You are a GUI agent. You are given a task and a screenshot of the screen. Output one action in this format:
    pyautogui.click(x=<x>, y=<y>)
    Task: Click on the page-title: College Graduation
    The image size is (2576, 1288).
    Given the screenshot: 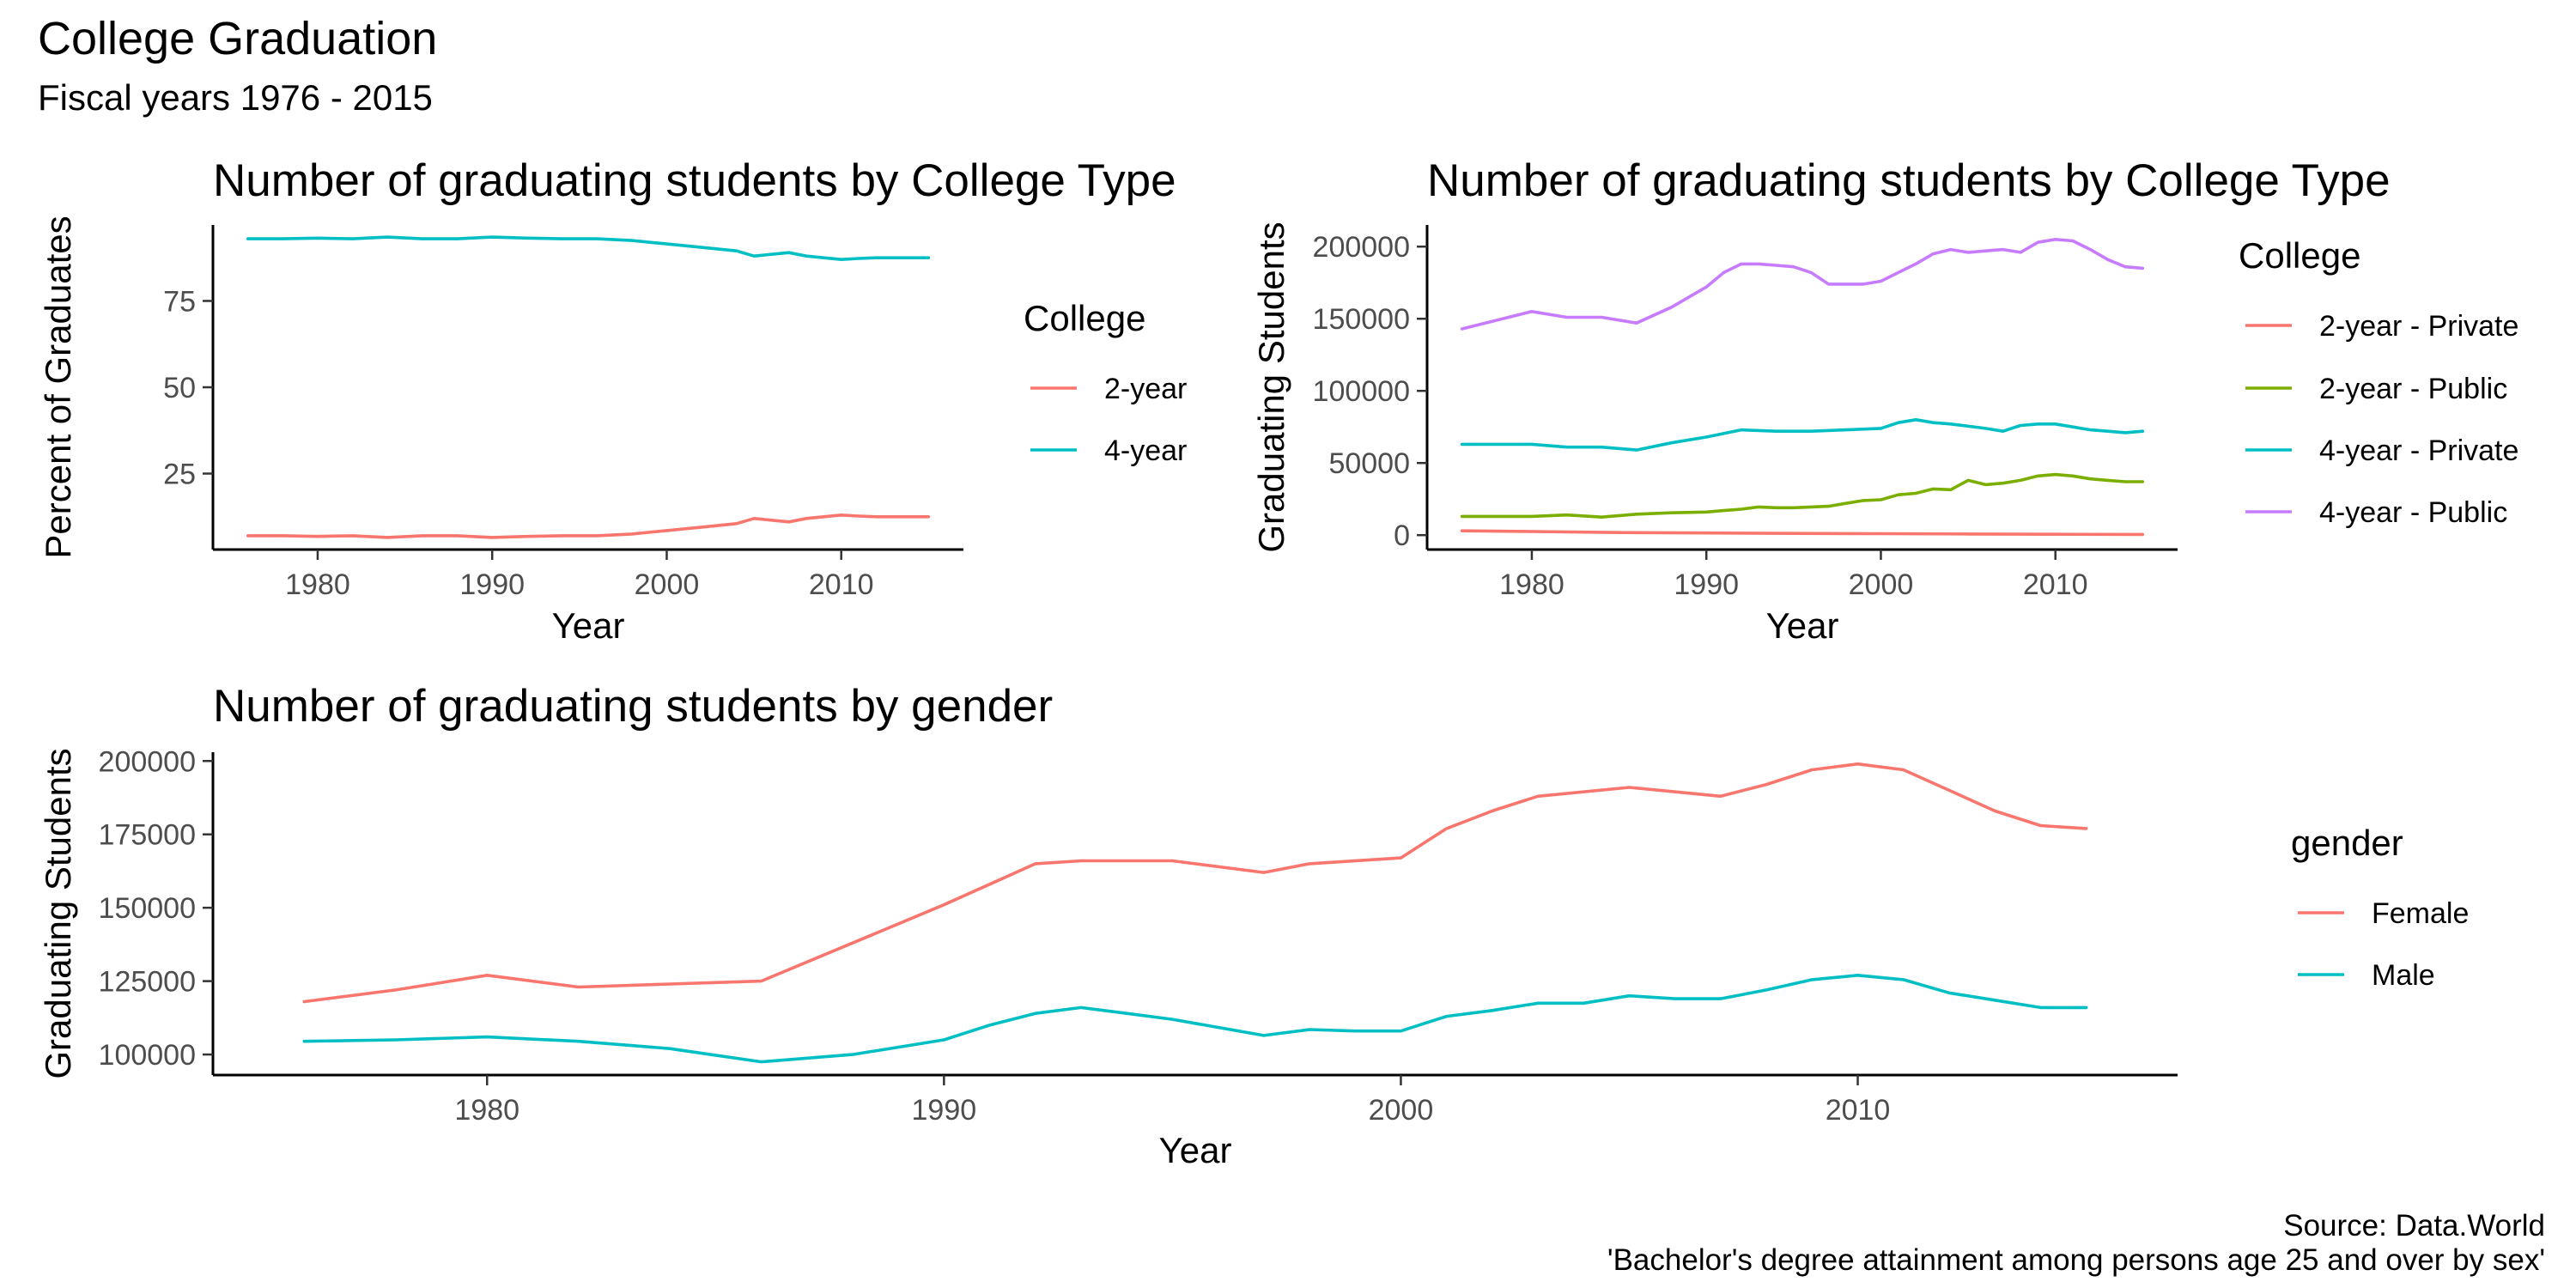 What is the action you would take?
    pyautogui.click(x=238, y=38)
    